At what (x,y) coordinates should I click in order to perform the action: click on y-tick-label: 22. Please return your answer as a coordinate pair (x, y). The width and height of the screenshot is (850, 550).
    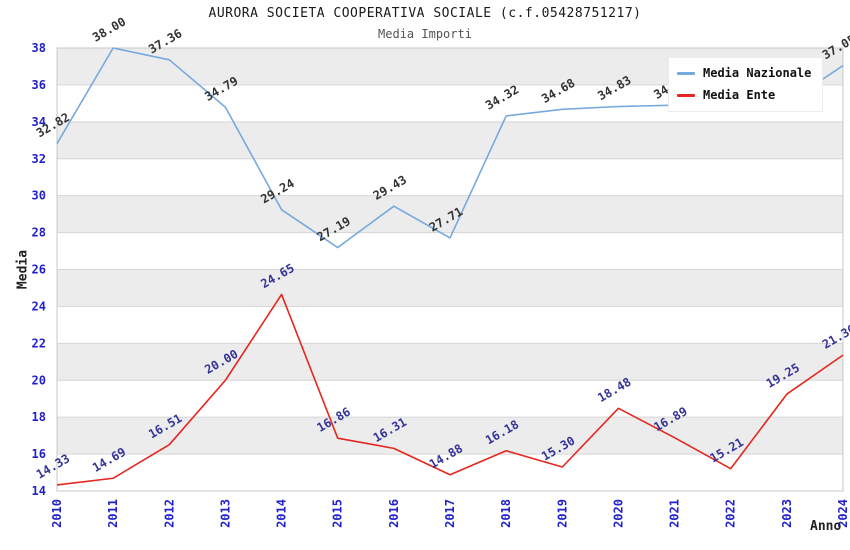
    Looking at the image, I should click on (39, 343).